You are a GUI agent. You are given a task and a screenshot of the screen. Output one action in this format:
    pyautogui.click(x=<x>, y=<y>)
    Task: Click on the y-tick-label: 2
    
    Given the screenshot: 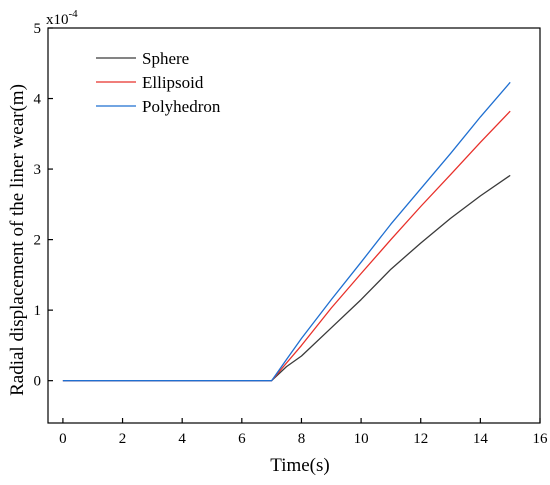 What is the action you would take?
    pyautogui.click(x=38, y=241)
    